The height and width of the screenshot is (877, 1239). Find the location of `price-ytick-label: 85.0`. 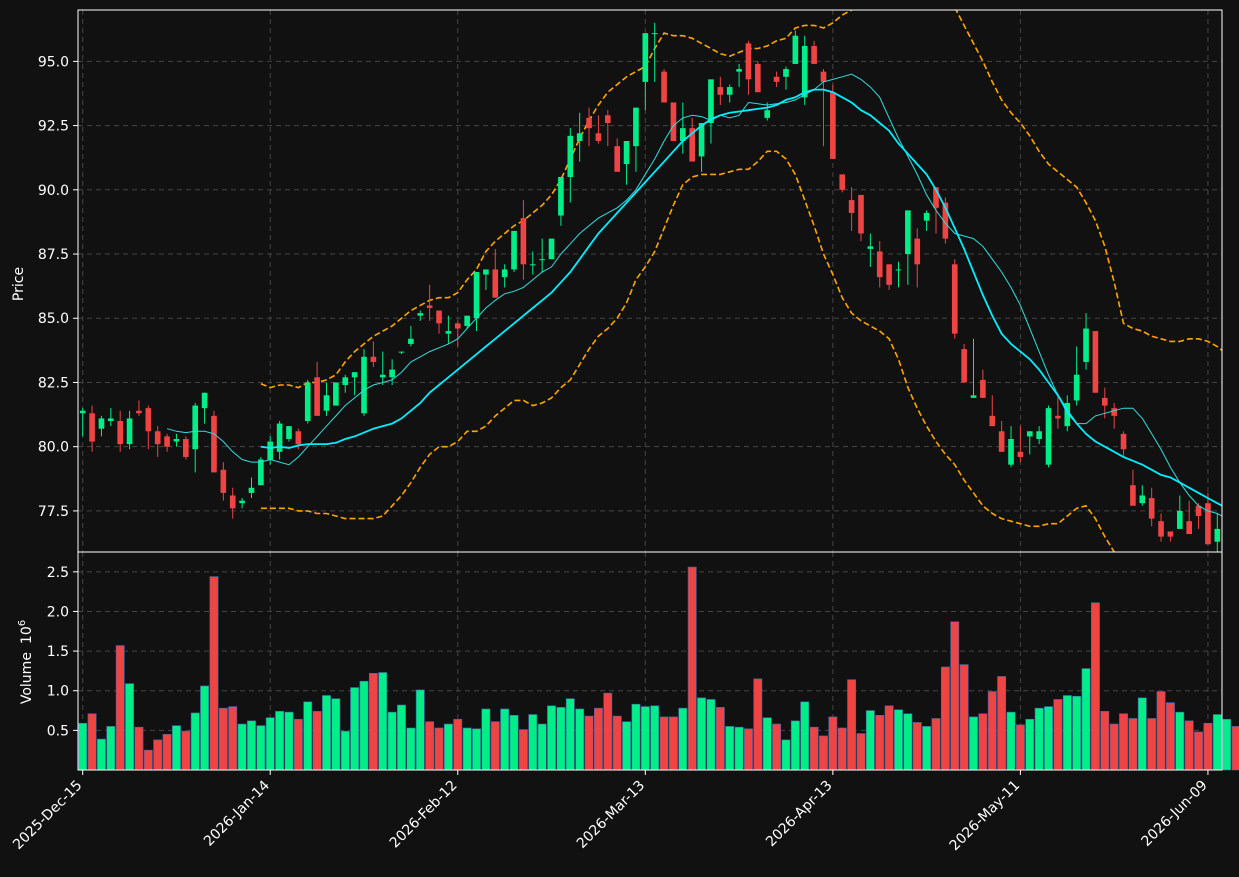

price-ytick-label: 85.0 is located at coordinates (53, 319).